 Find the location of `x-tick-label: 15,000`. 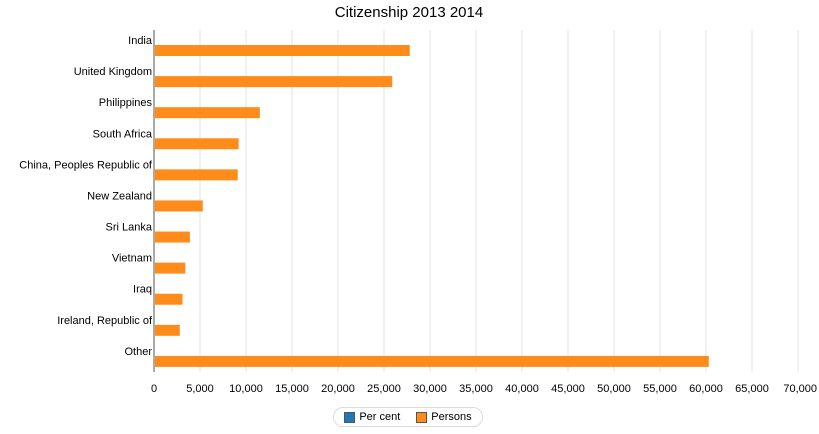

x-tick-label: 15,000 is located at coordinates (292, 389).